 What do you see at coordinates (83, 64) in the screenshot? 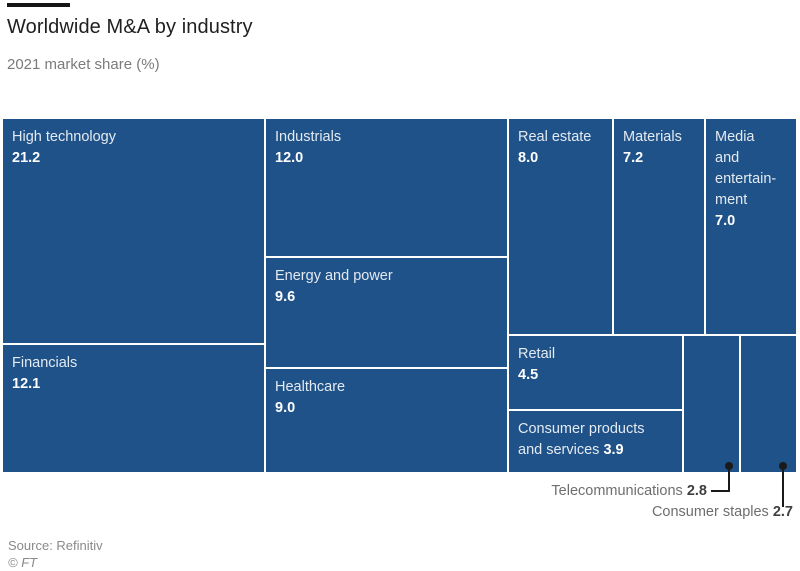
I see `chart-subtitle: 2021 market share (%)` at bounding box center [83, 64].